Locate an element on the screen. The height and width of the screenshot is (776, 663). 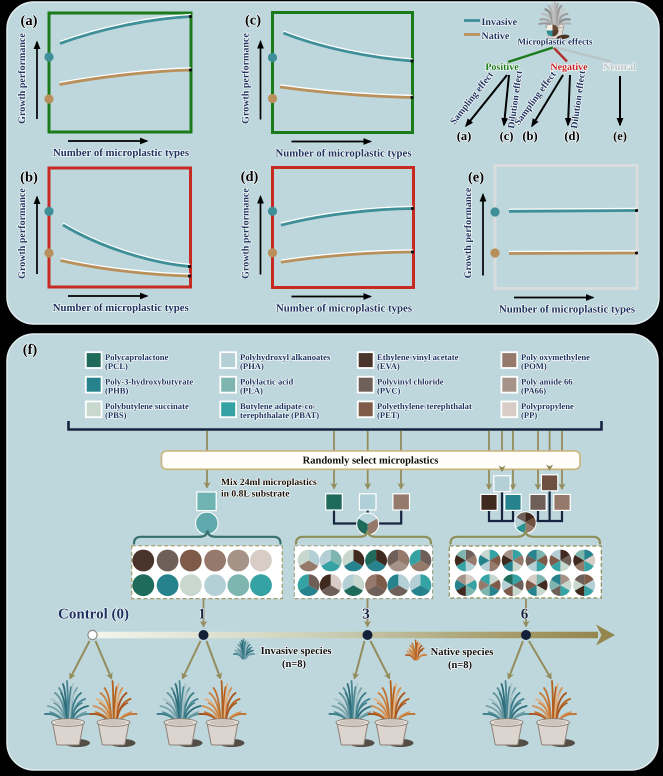
svg-text: (EVA) is located at coordinates (388, 366).